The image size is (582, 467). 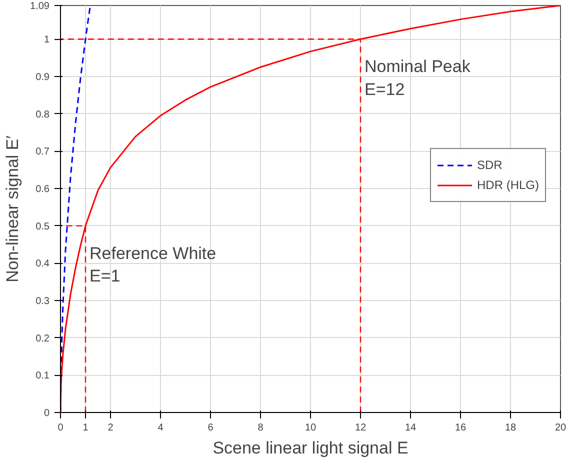 I want to click on x-tick-label: 0, so click(x=61, y=428).